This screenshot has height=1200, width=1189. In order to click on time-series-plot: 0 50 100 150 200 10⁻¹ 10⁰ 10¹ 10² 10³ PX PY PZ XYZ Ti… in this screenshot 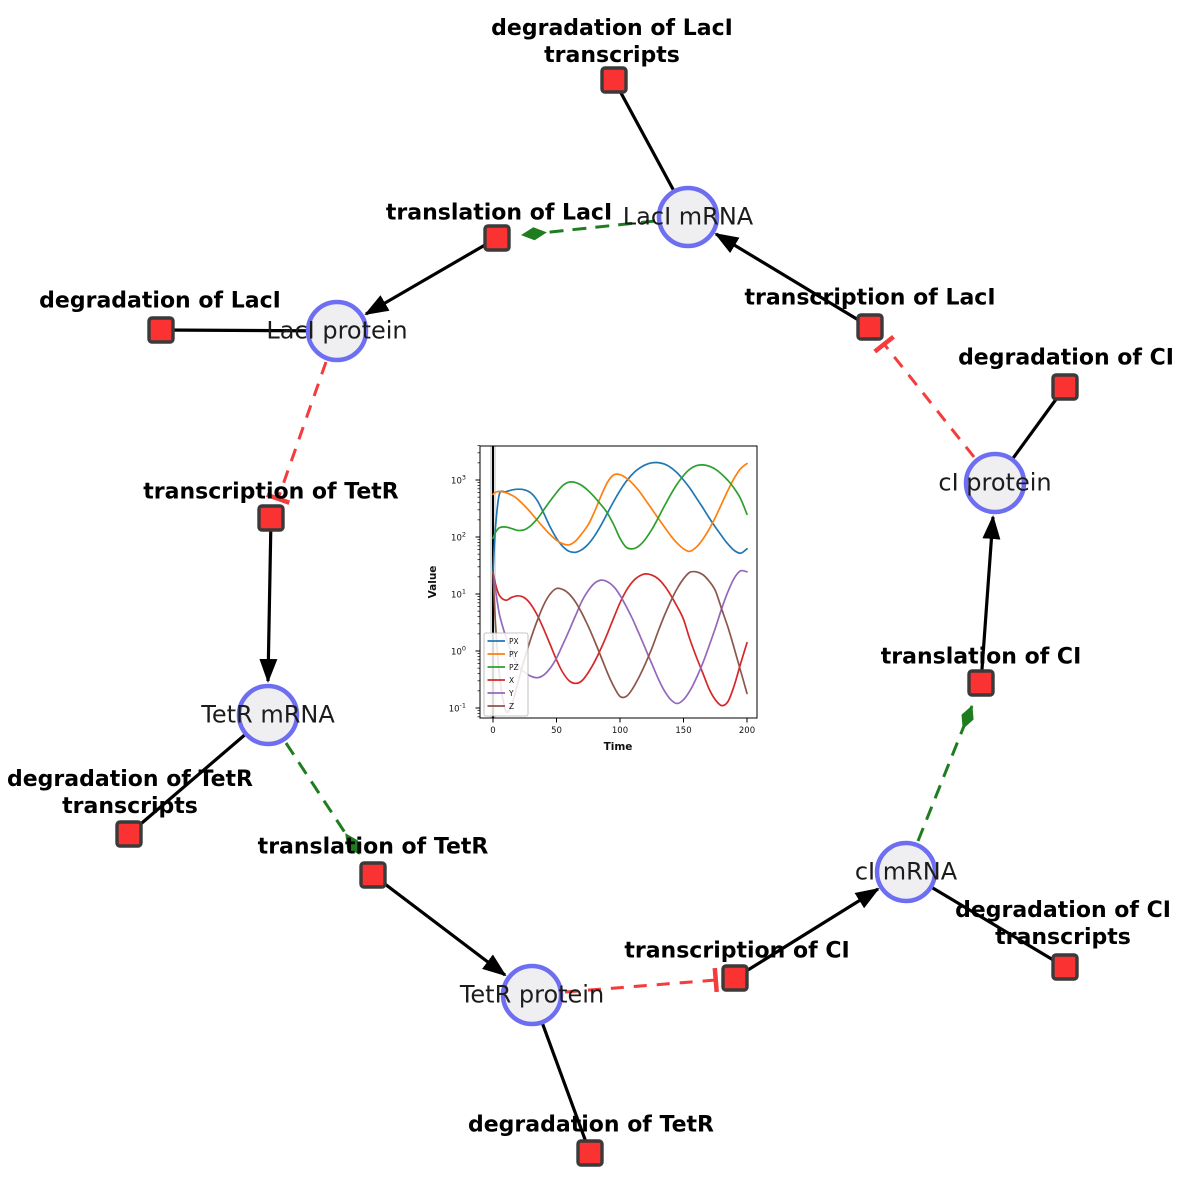, I will do `click(598, 600)`.